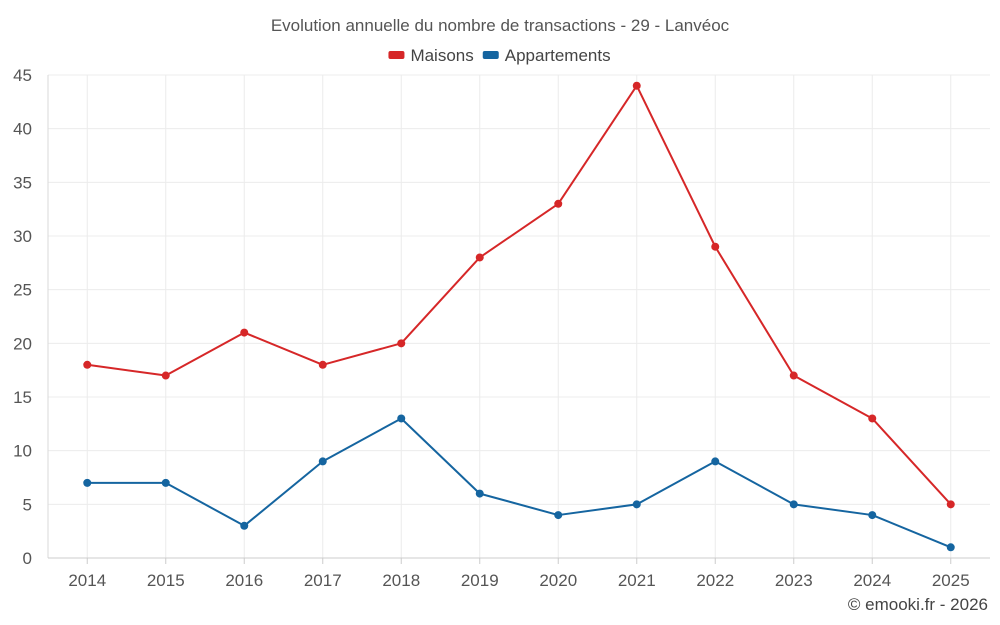 The width and height of the screenshot is (1000, 625). I want to click on y-tick-label: 10, so click(22, 451).